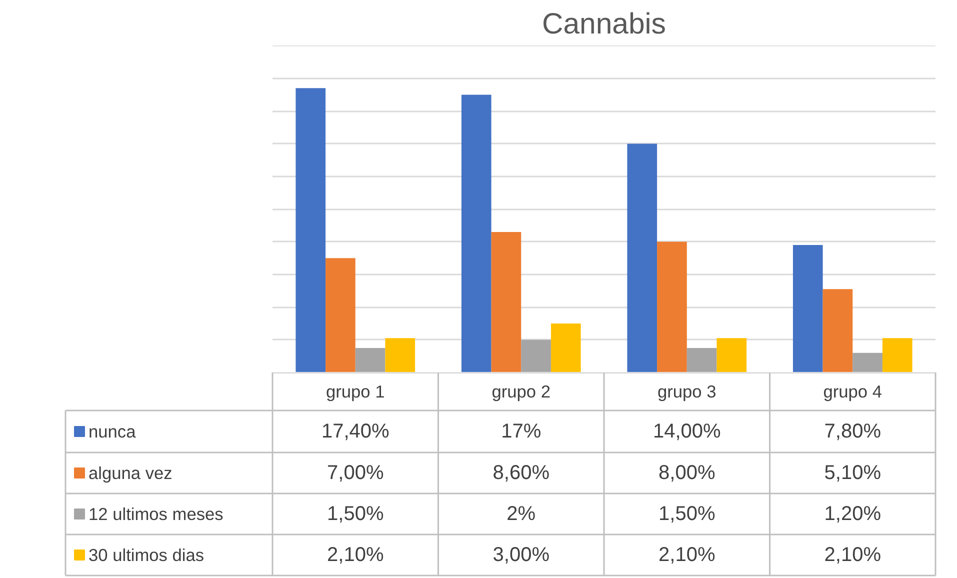 Image resolution: width=957 pixels, height=578 pixels. I want to click on x-tick-label: grupo 4, so click(852, 392).